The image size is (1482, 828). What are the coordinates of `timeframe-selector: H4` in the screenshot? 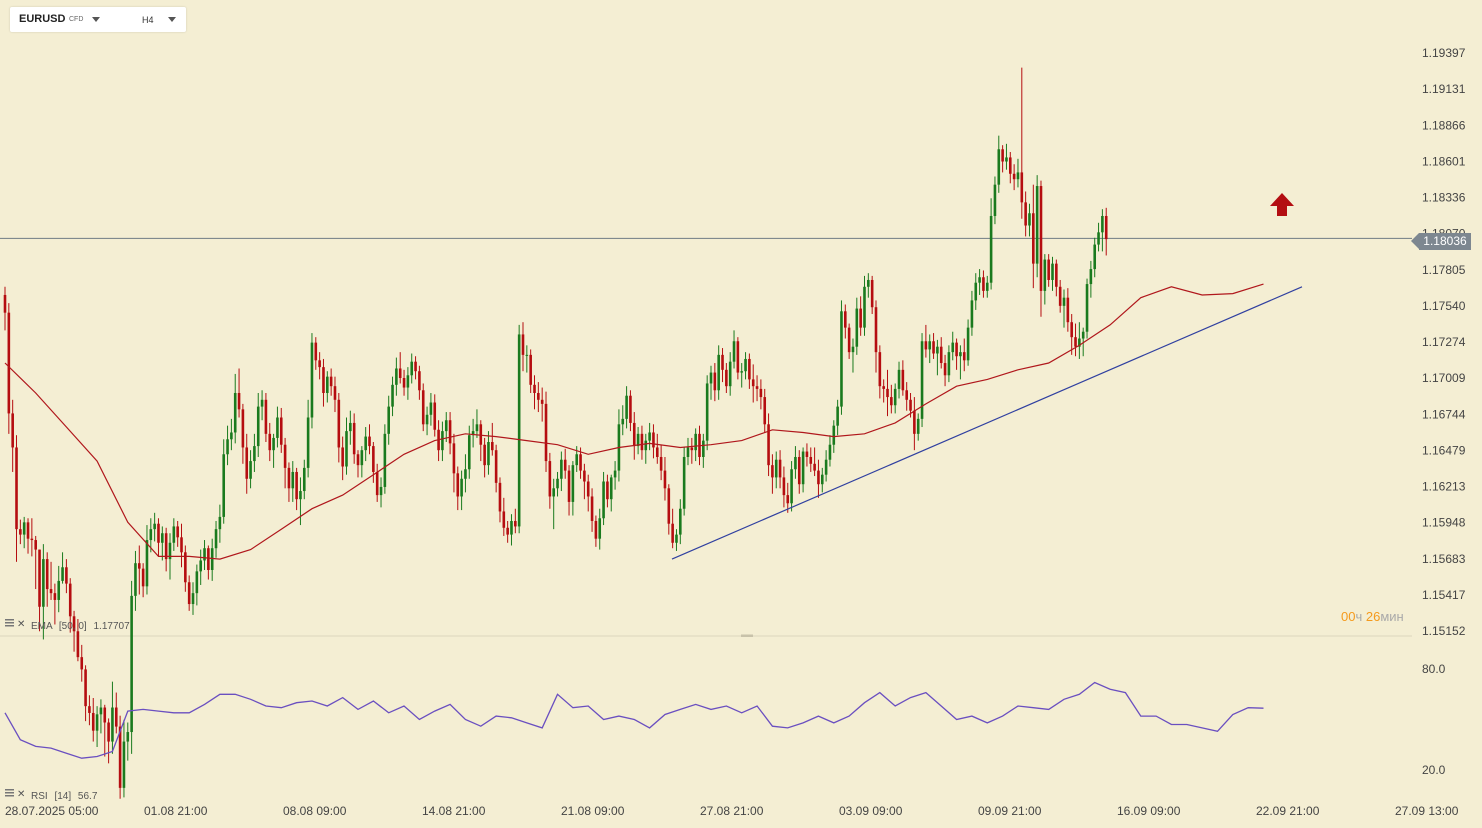 It's located at (148, 20).